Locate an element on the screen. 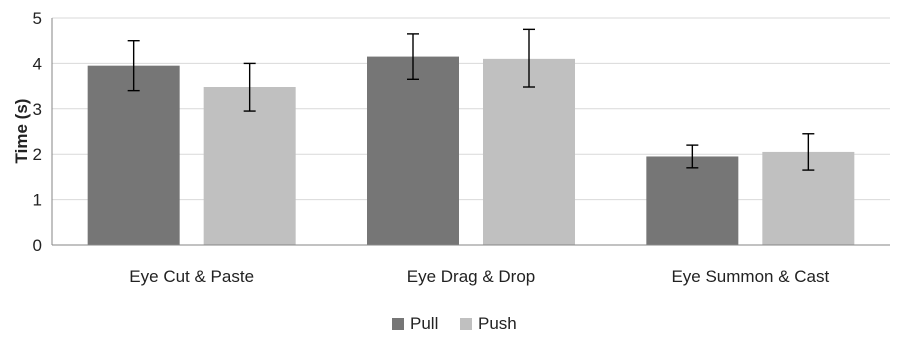 This screenshot has width=900, height=339. legend: Pull Push is located at coordinates (454, 323).